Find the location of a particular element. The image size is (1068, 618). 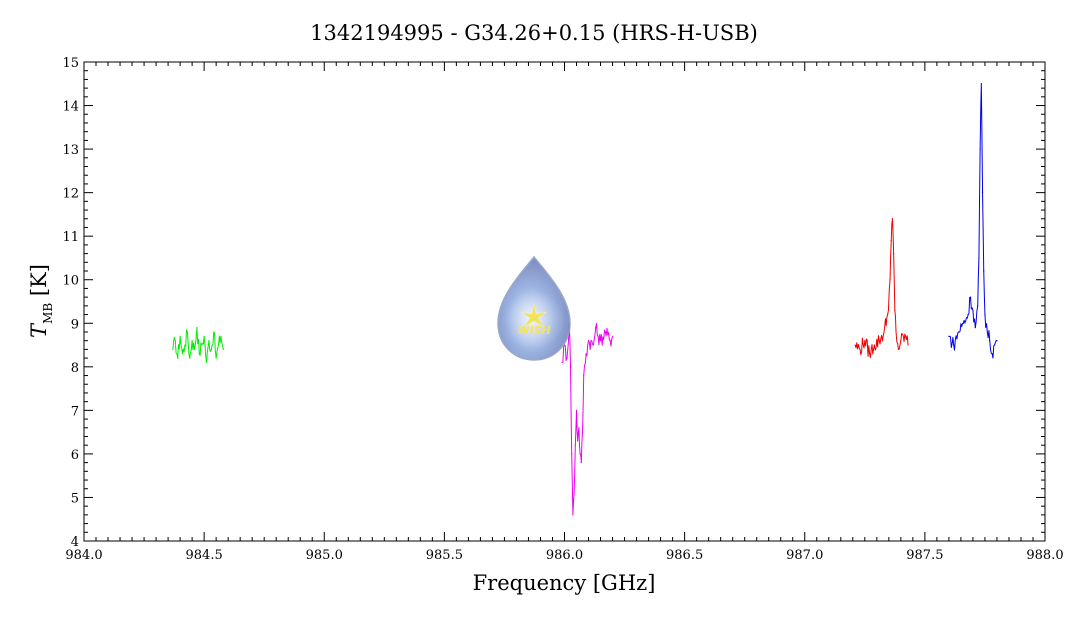

x-tick-label: 987.5 is located at coordinates (924, 555).